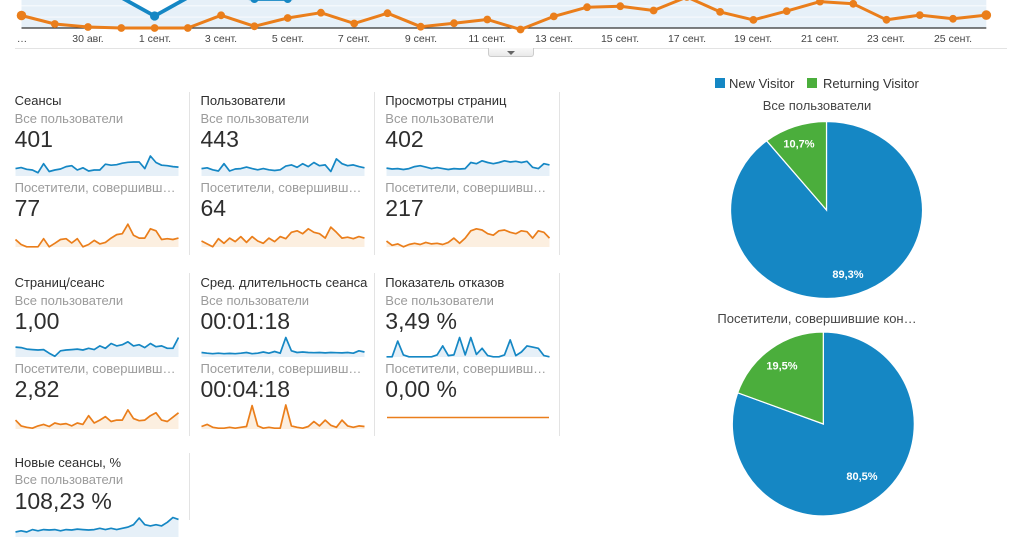 Image resolution: width=1024 pixels, height=538 pixels. Describe the element at coordinates (781, 367) in the screenshot. I see `svg-text: 19,5%` at that location.